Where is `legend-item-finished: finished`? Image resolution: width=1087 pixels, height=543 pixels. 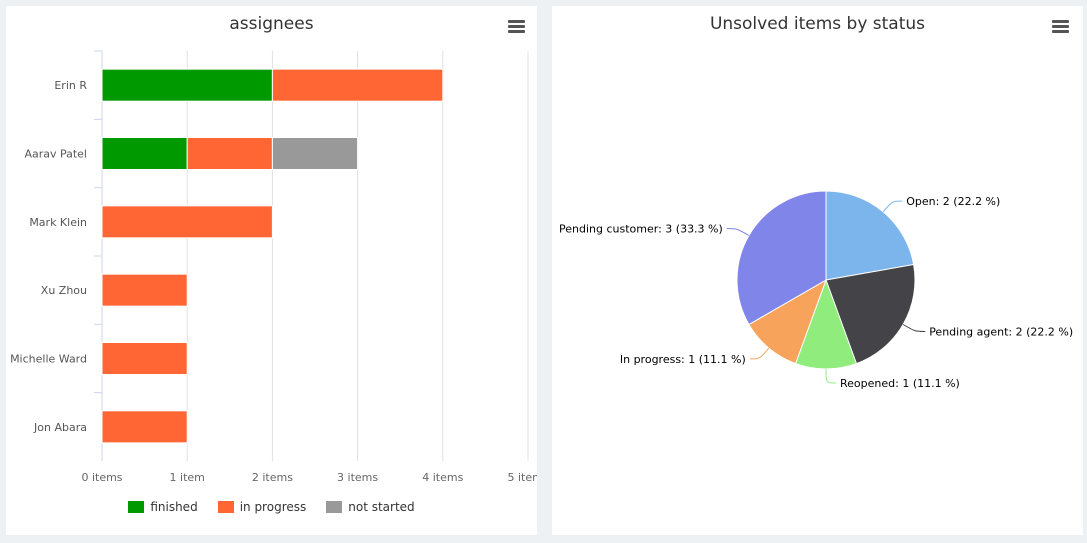
legend-item-finished: finished is located at coordinates (163, 507).